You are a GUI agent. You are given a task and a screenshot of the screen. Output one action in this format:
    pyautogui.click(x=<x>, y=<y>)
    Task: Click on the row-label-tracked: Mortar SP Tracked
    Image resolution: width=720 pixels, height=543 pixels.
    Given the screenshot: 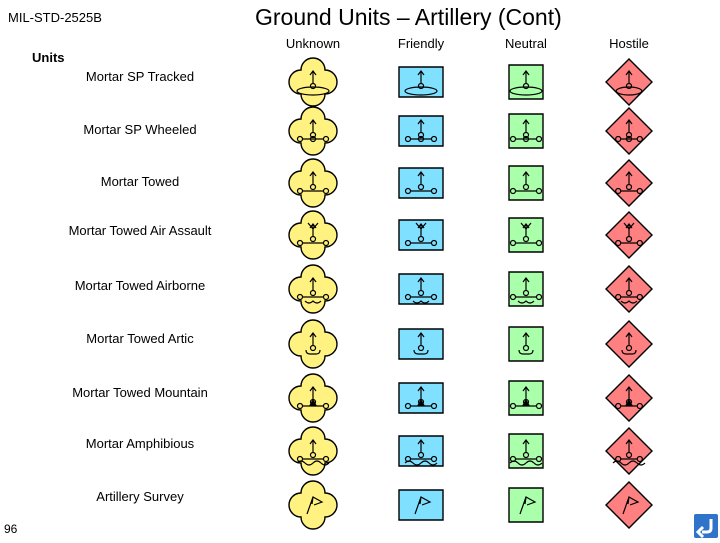 What is the action you would take?
    pyautogui.click(x=140, y=76)
    